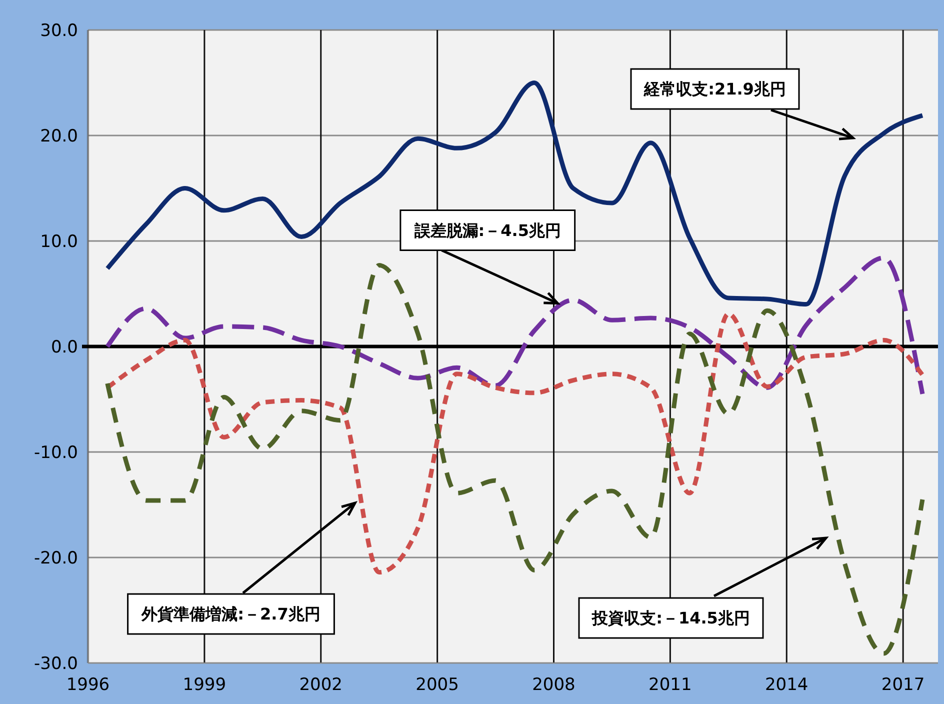  I want to click on x-tick-label: 1999, so click(204, 685).